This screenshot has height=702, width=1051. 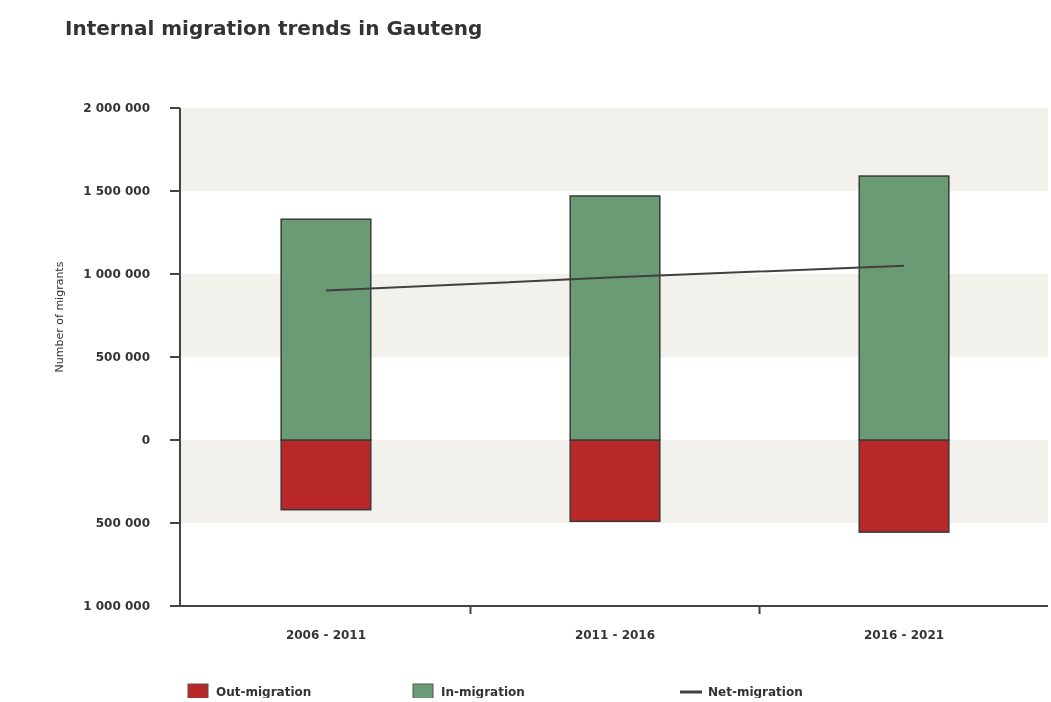 What do you see at coordinates (904, 635) in the screenshot?
I see `x-tick-label: 2016 - 2021` at bounding box center [904, 635].